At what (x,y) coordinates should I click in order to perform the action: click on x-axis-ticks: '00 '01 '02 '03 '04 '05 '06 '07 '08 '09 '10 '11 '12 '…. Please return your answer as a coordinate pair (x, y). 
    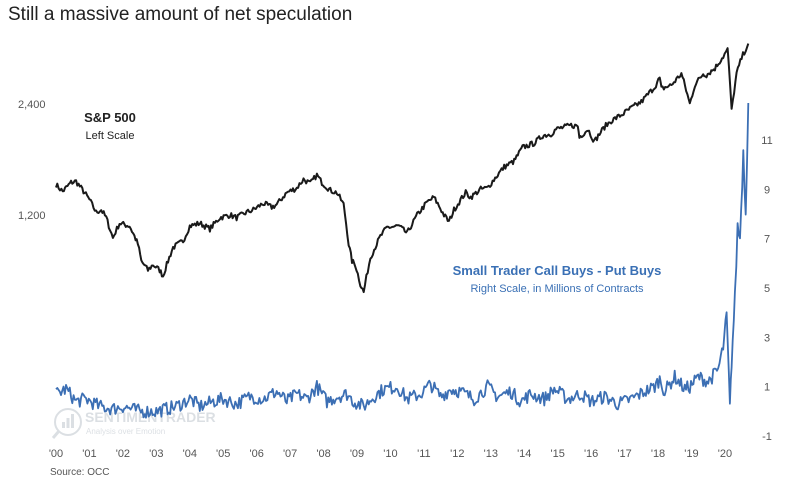
    Looking at the image, I should click on (390, 454).